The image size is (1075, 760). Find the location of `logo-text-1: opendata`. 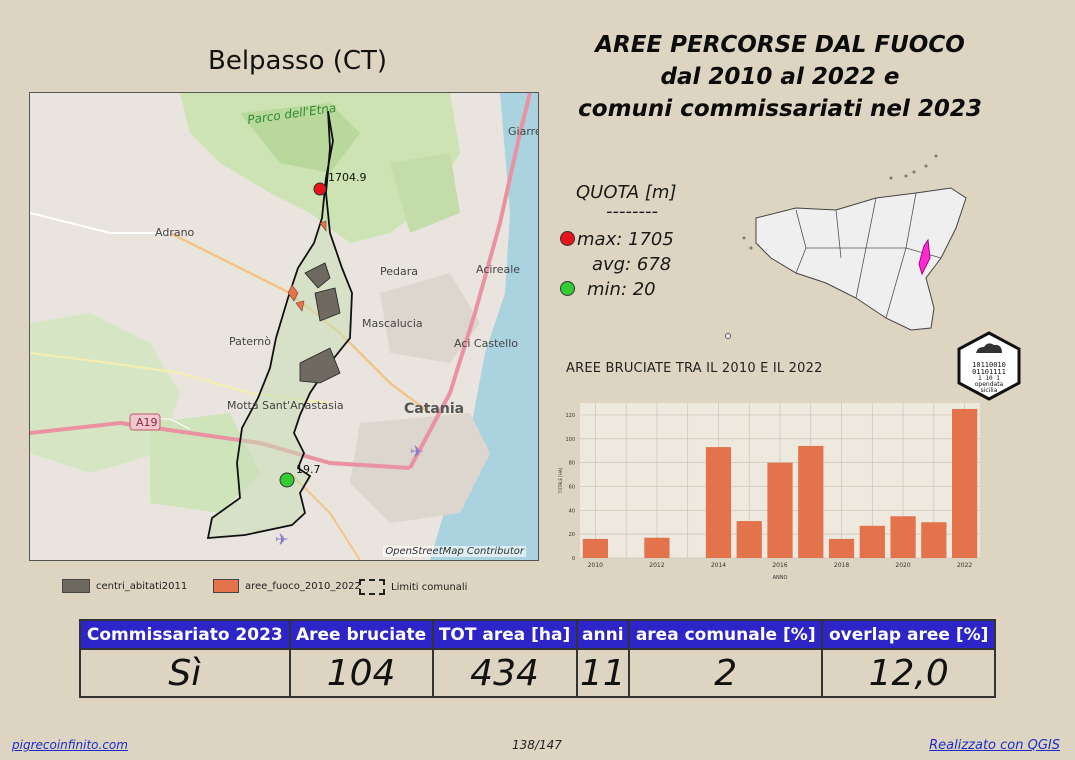

logo-text-1: opendata is located at coordinates (989, 384).